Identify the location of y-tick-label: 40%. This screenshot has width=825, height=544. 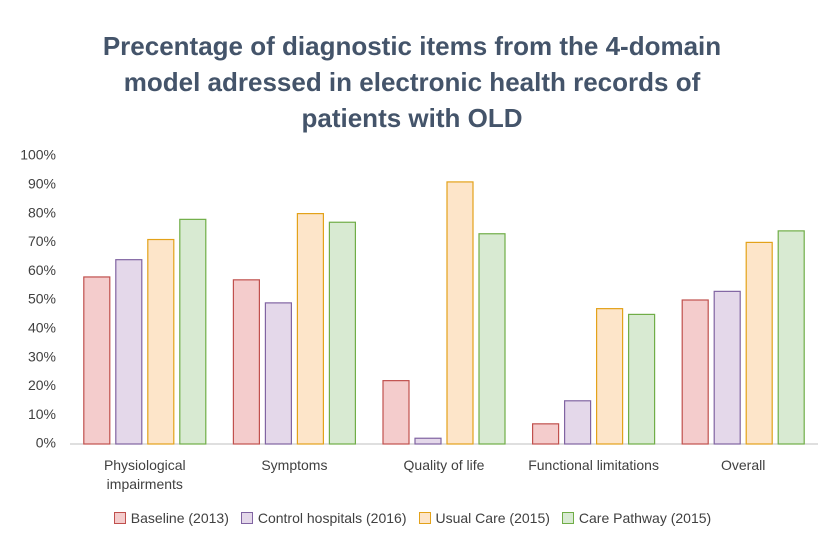
(42, 328).